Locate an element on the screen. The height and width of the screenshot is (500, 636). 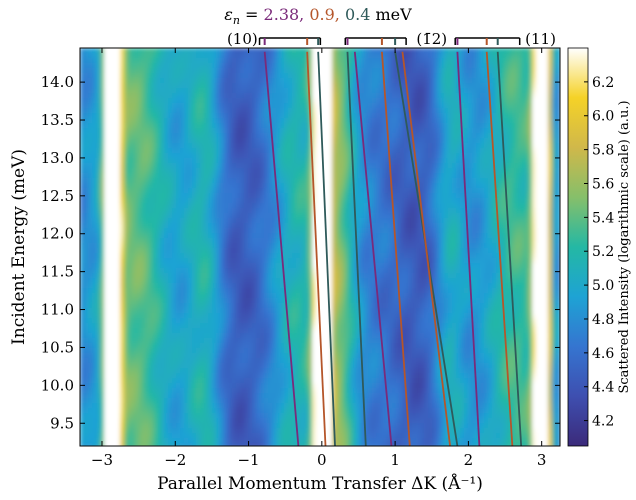
x-tick-label: 1 is located at coordinates (395, 460).